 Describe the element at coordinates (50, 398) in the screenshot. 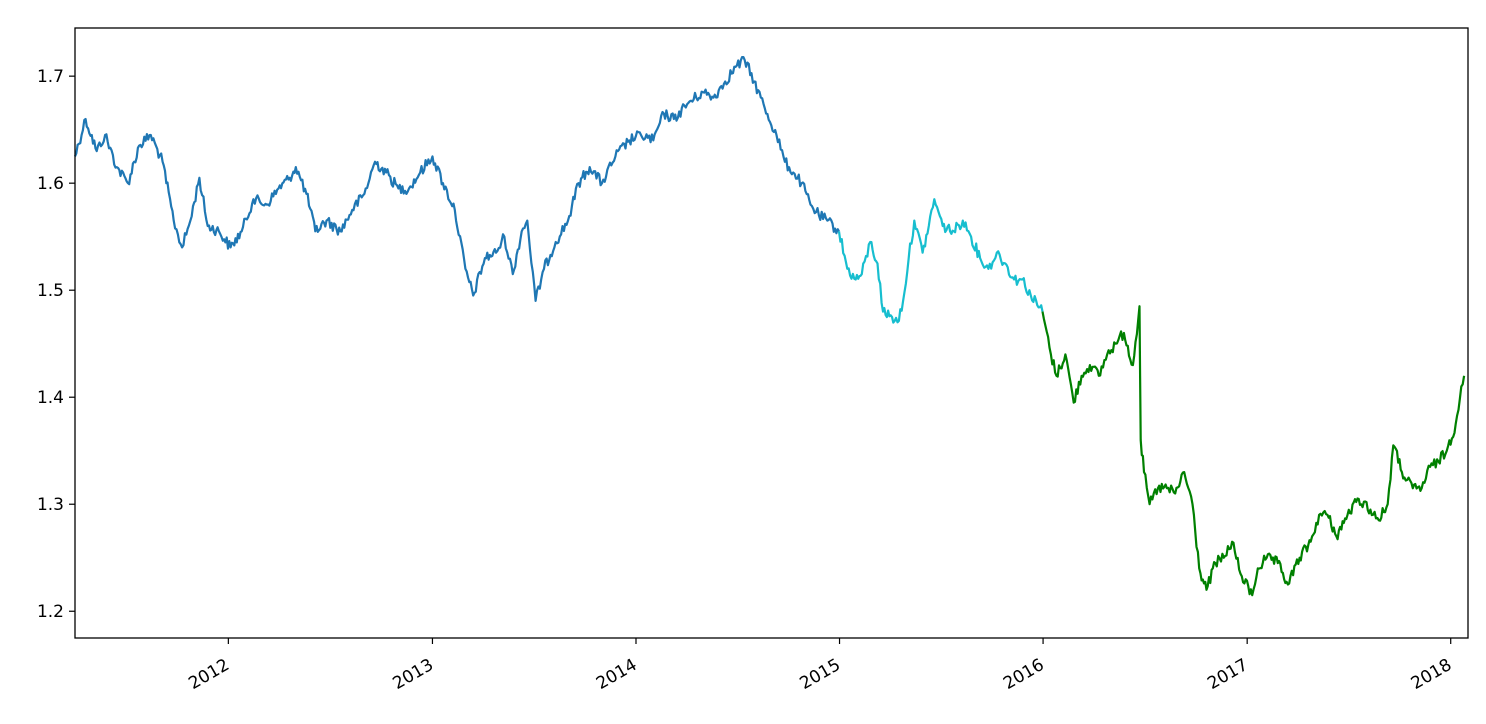

I see `y-tick-label: 1.4` at that location.